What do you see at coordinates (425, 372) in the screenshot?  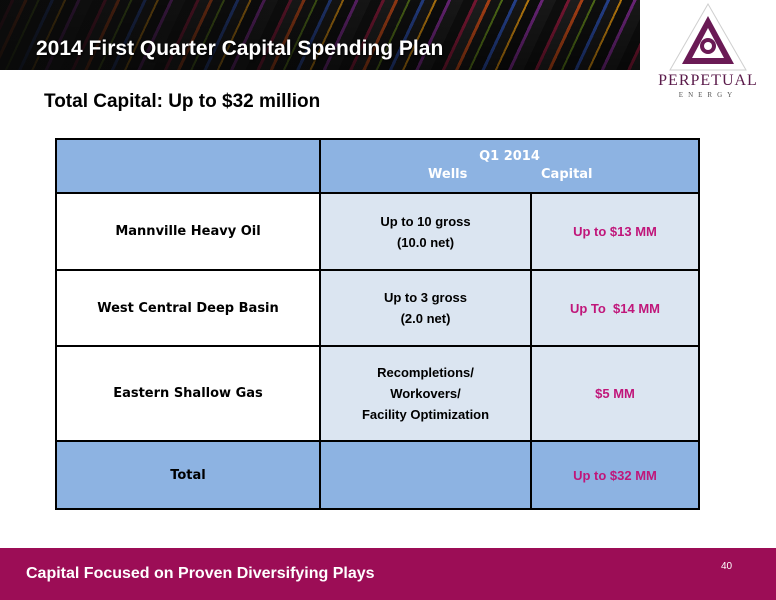 I see `wells-line: Recompletions/` at bounding box center [425, 372].